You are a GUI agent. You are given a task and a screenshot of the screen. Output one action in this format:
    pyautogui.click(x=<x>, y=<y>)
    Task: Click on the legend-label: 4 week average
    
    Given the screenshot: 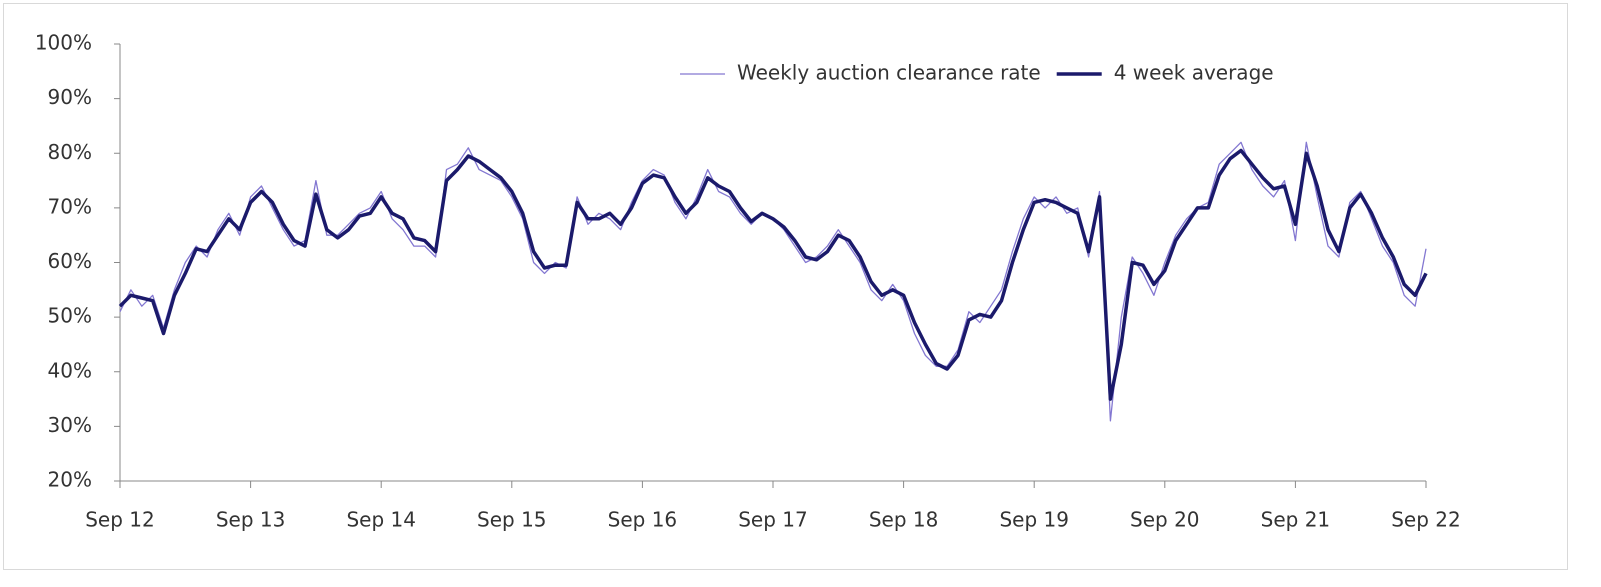 What is the action you would take?
    pyautogui.click(x=1194, y=73)
    